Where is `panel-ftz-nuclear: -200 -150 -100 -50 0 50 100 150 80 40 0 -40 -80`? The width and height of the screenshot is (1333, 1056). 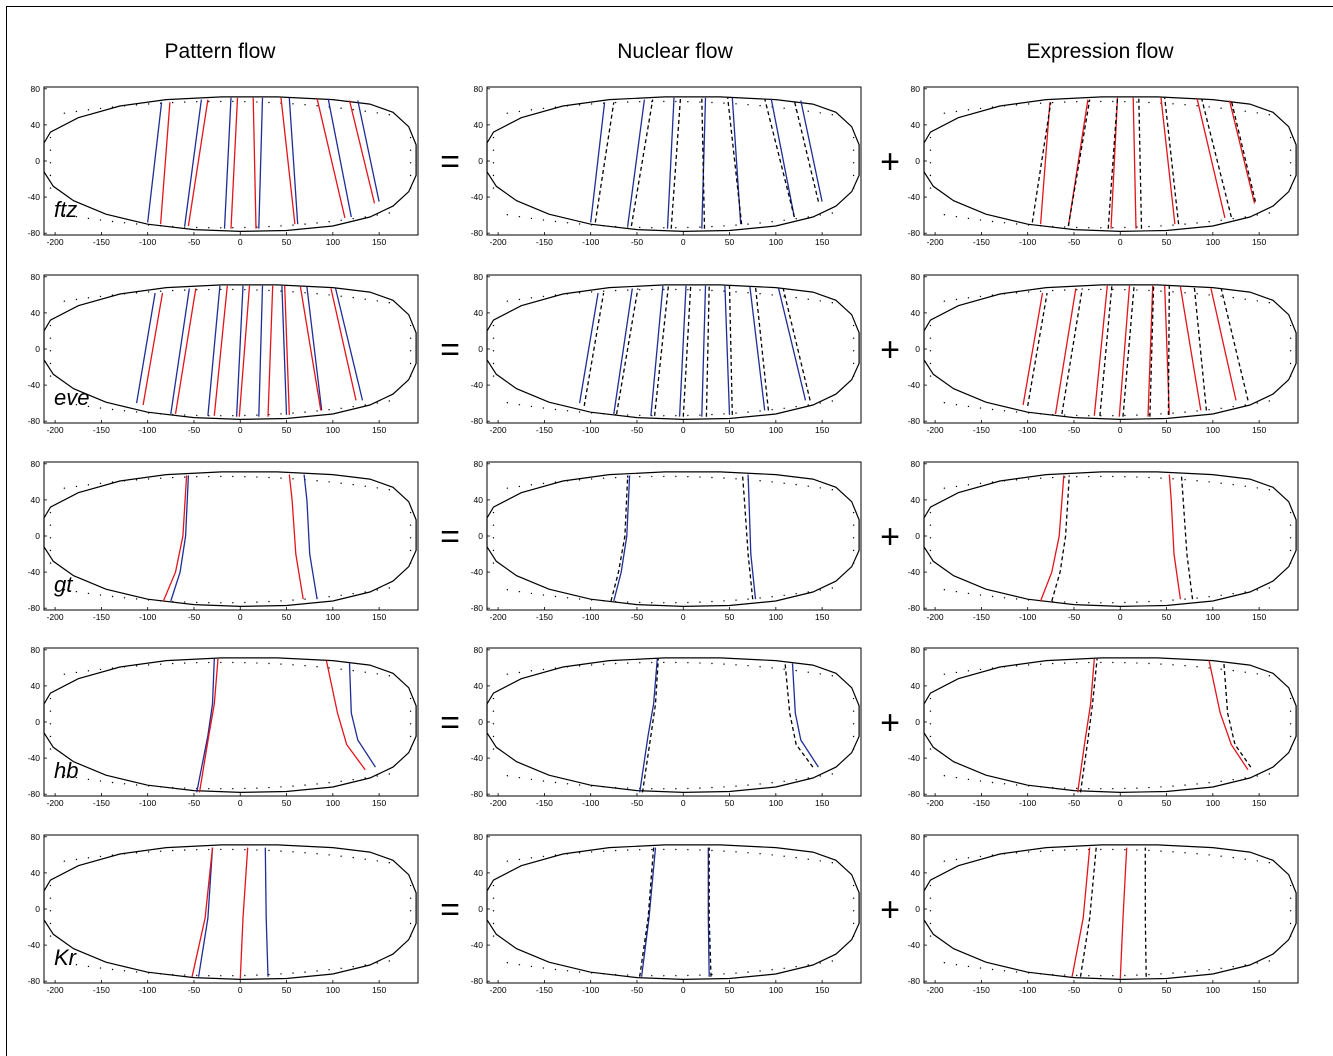 panel-ftz-nuclear: -200 -150 -100 -50 0 50 100 150 80 40 0 -40 -80 is located at coordinates (666, 165).